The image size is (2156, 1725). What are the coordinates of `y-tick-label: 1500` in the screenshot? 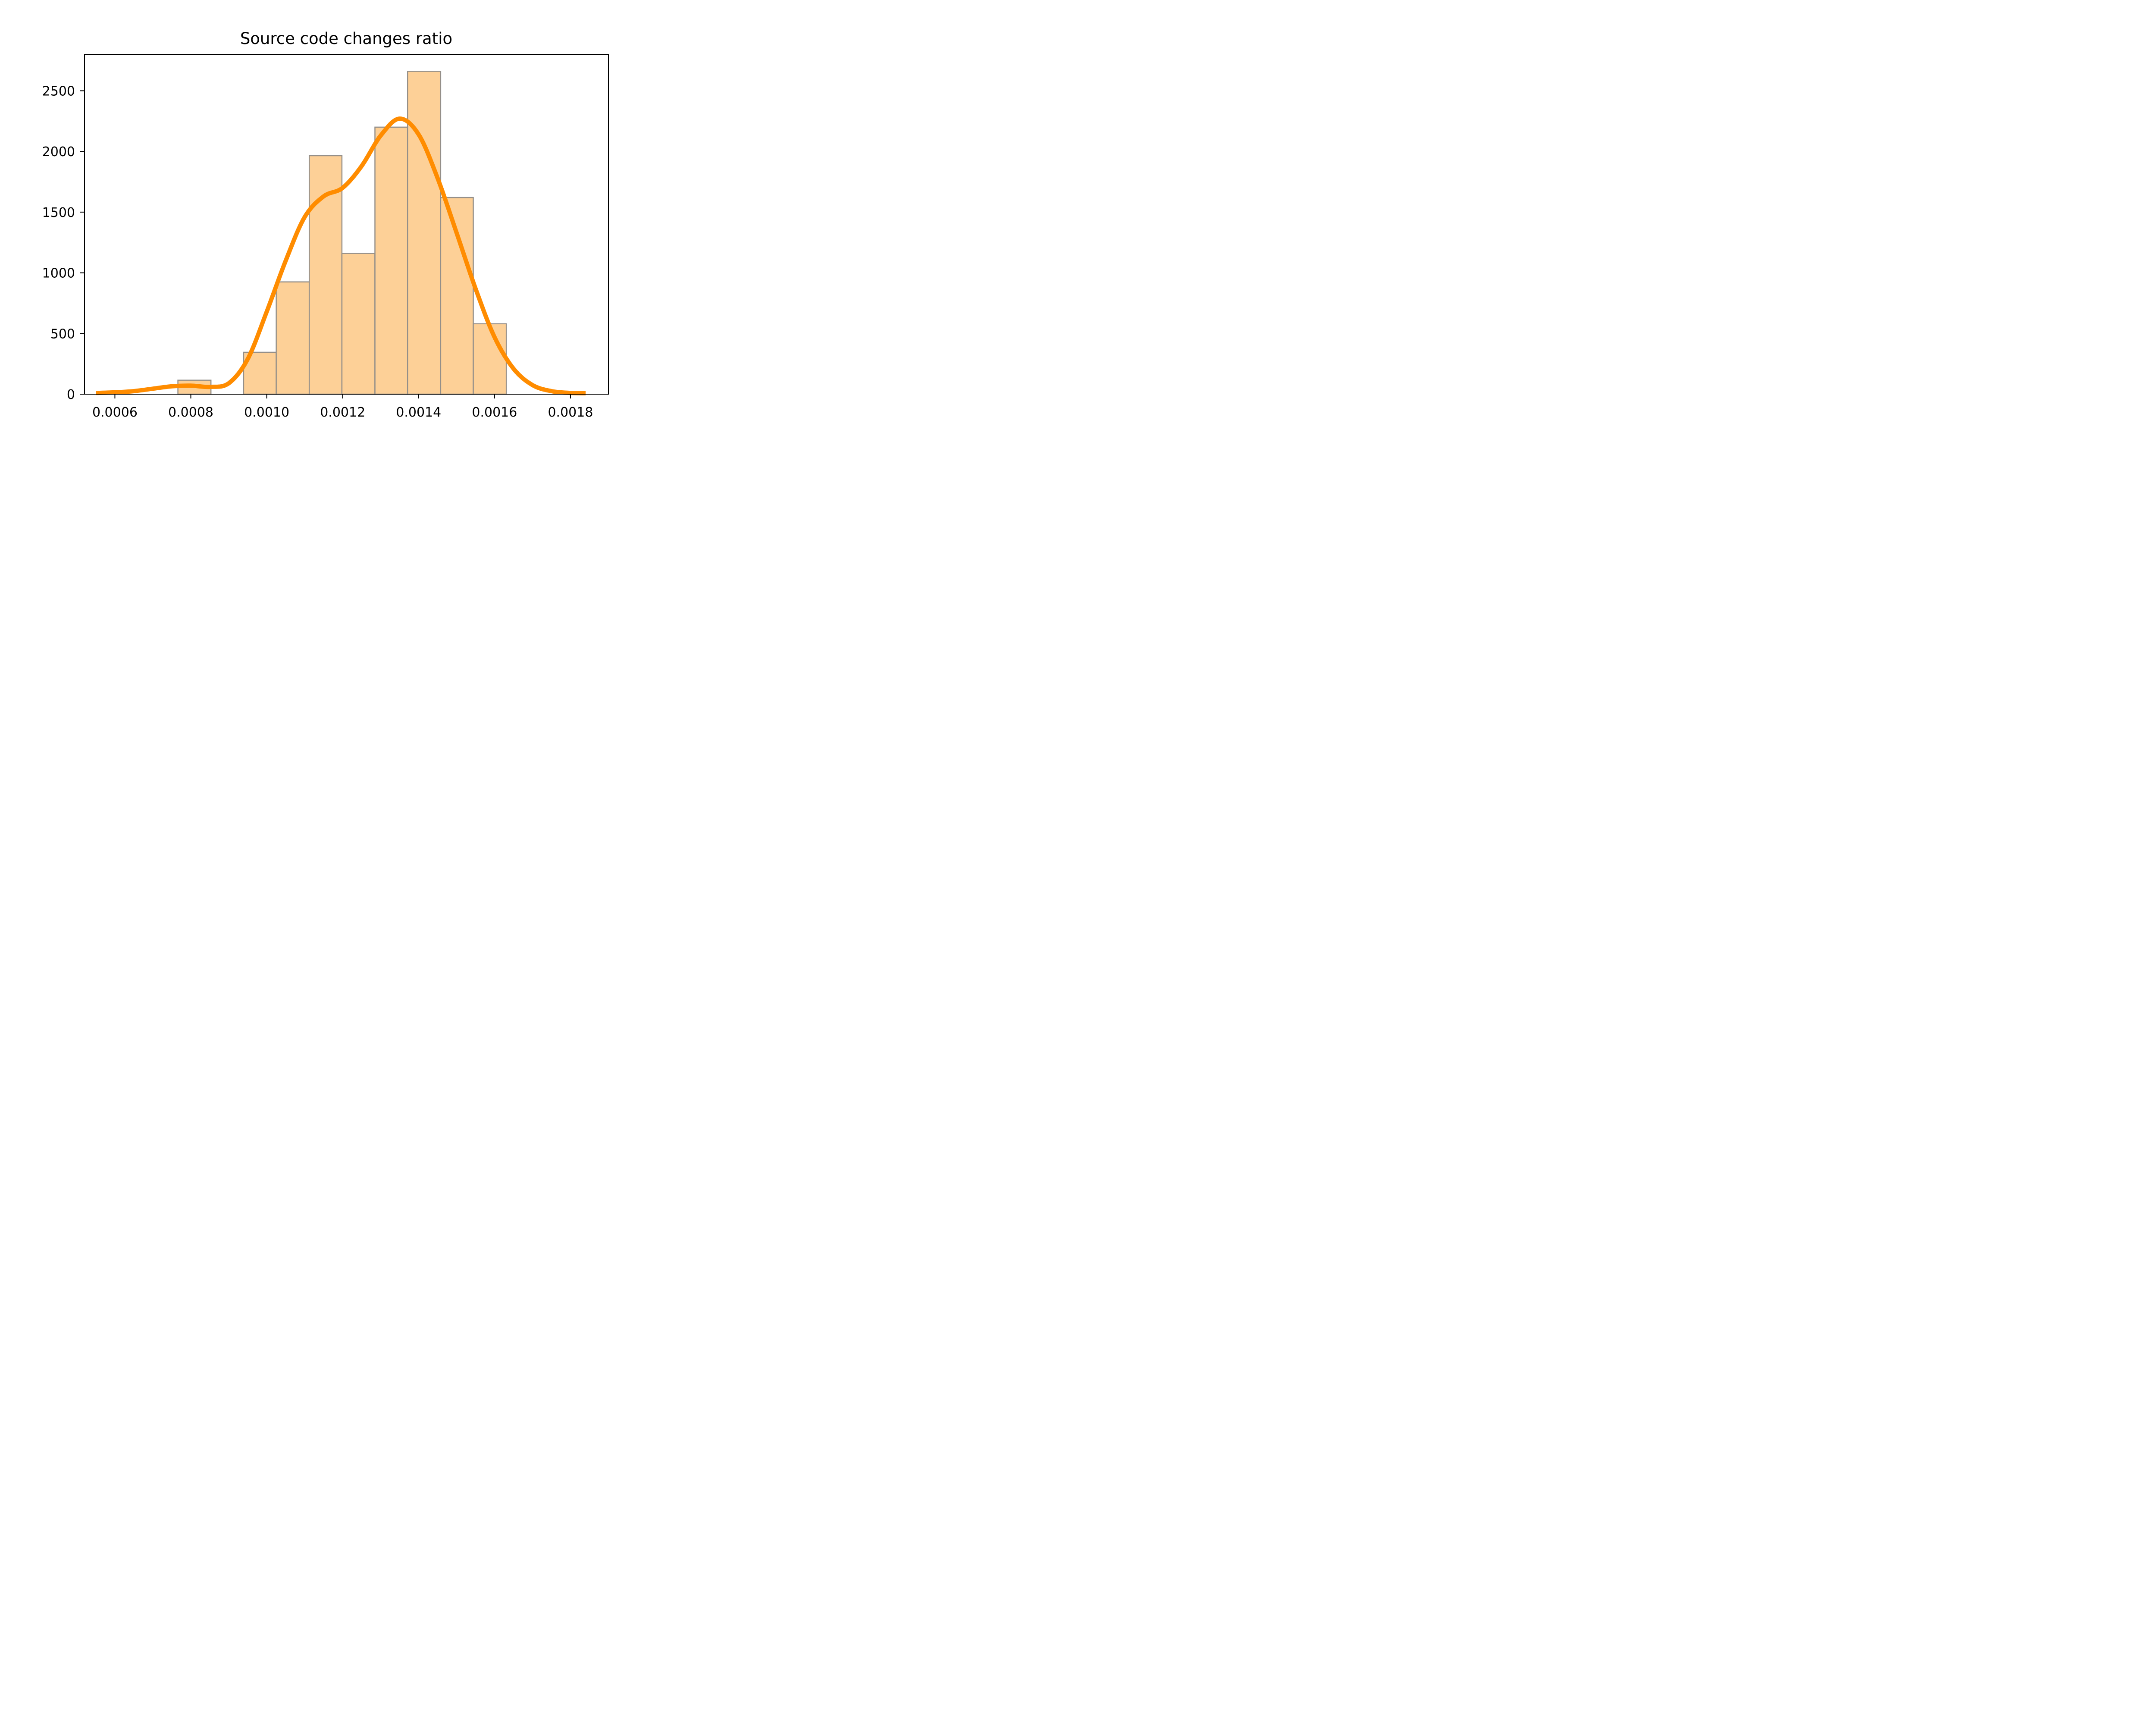 It's located at (58, 213).